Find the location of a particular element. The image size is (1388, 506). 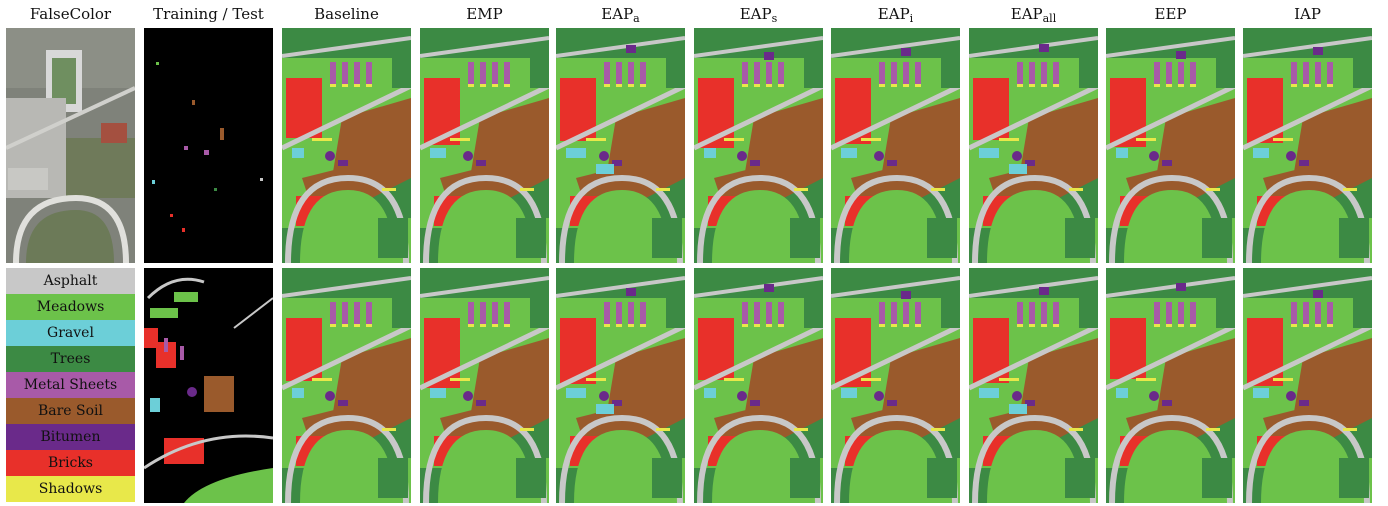

falsecolor-image is located at coordinates (70, 145).